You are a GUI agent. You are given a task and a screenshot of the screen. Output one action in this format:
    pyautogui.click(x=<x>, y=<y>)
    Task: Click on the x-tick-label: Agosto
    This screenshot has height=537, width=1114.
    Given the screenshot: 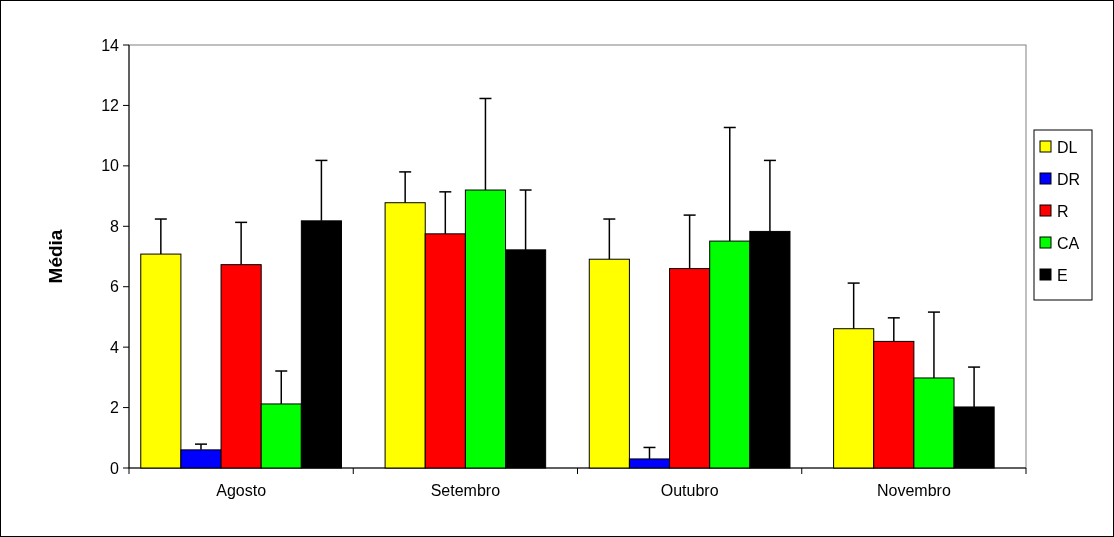 What is the action you would take?
    pyautogui.click(x=241, y=490)
    